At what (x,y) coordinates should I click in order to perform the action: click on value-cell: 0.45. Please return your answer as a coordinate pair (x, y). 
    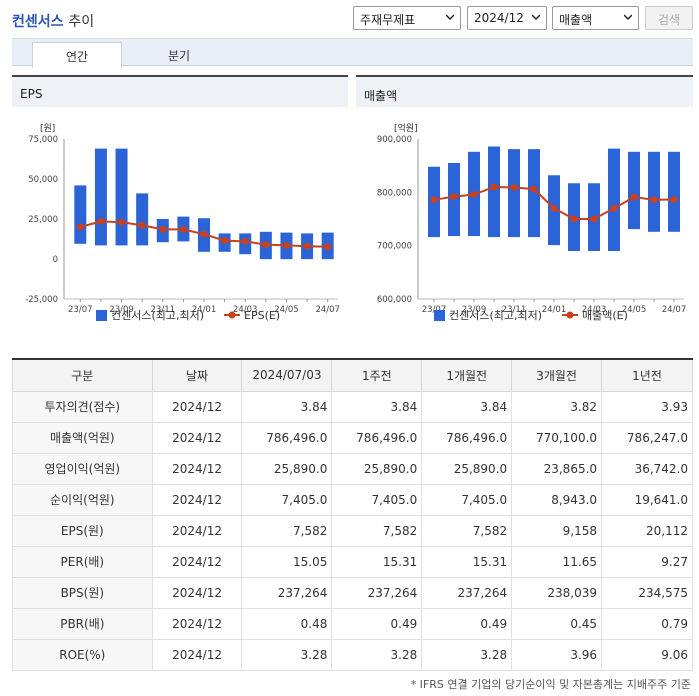
    Looking at the image, I should click on (557, 623).